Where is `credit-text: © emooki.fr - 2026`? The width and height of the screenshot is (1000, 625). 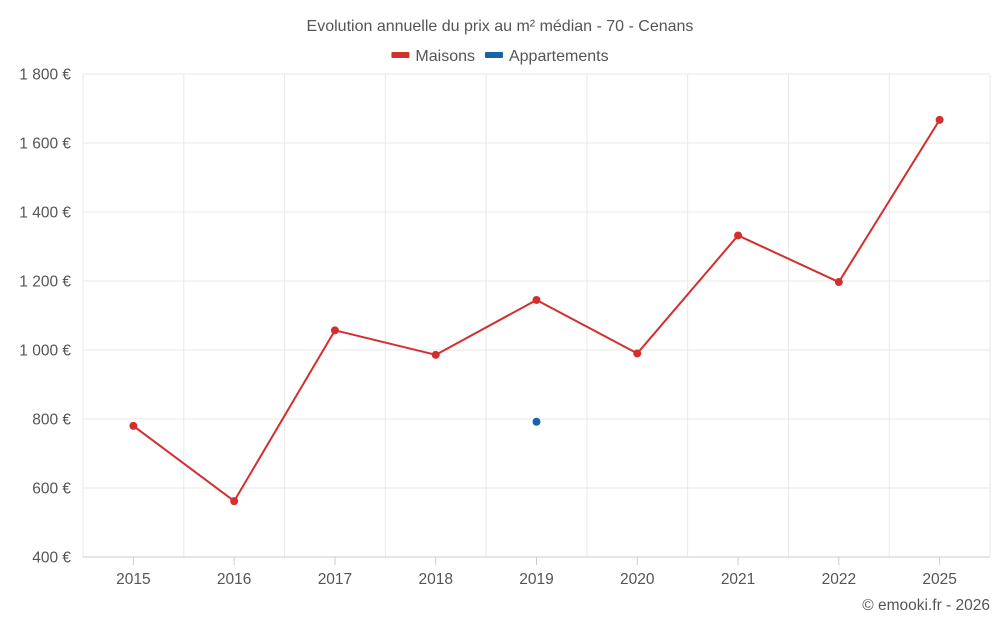
credit-text: © emooki.fr - 2026 is located at coordinates (926, 605).